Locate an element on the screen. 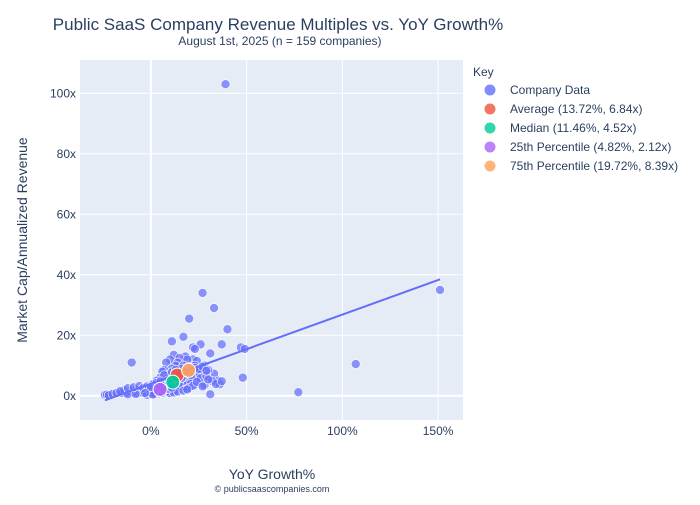  x-axis-label: YoY Growth% is located at coordinates (272, 474).